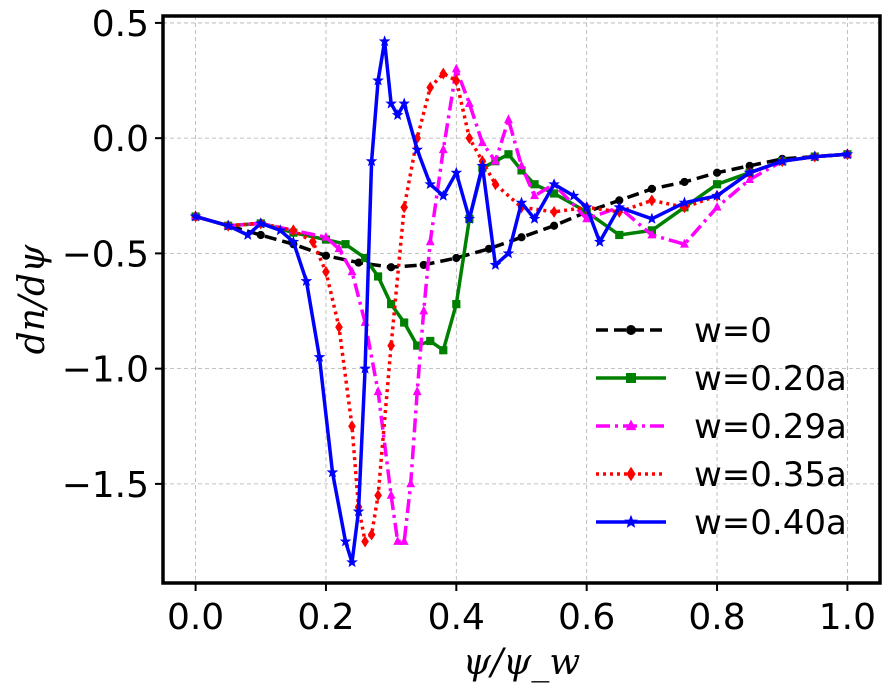  I want to click on y-tick-label: 0.0, so click(120, 139).